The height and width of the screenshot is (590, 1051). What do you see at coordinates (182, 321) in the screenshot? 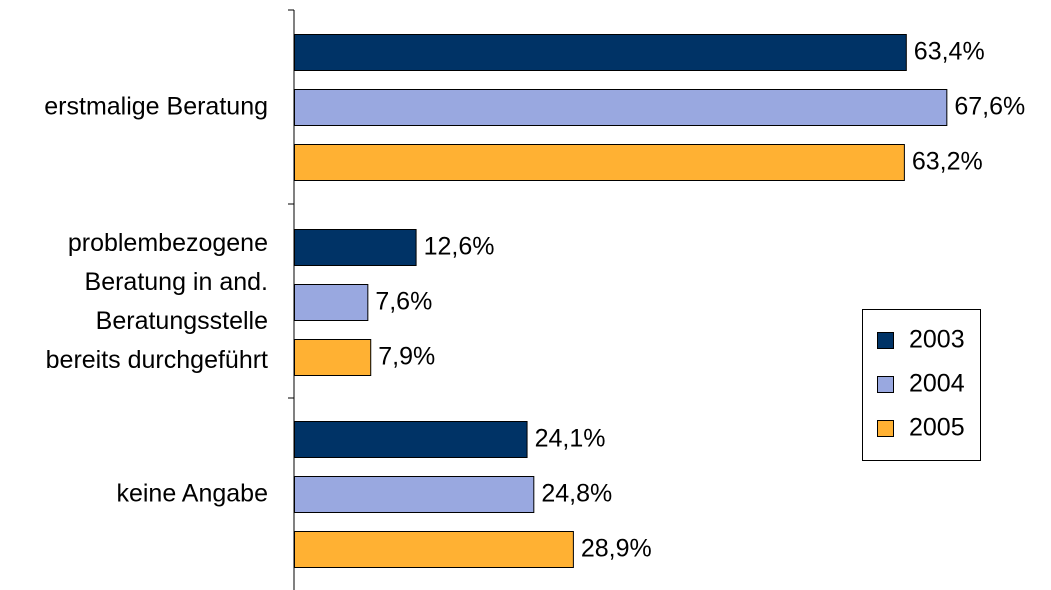
I see `category-label: Beratungsstelle` at bounding box center [182, 321].